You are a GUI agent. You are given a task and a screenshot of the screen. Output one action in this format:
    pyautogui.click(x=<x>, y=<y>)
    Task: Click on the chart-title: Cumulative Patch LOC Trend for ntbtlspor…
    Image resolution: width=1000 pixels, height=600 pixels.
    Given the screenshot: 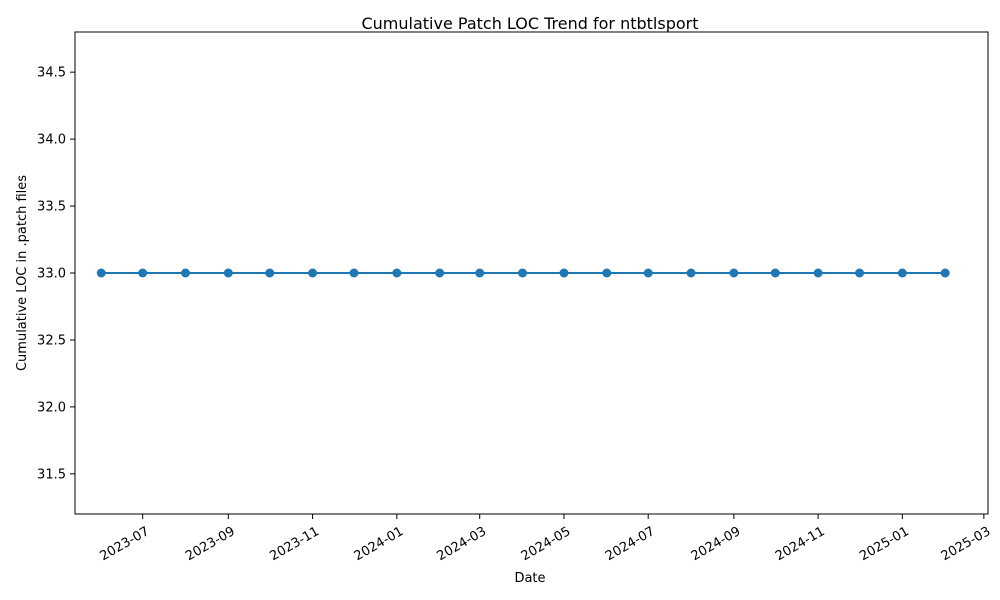 What is the action you would take?
    pyautogui.click(x=529, y=23)
    